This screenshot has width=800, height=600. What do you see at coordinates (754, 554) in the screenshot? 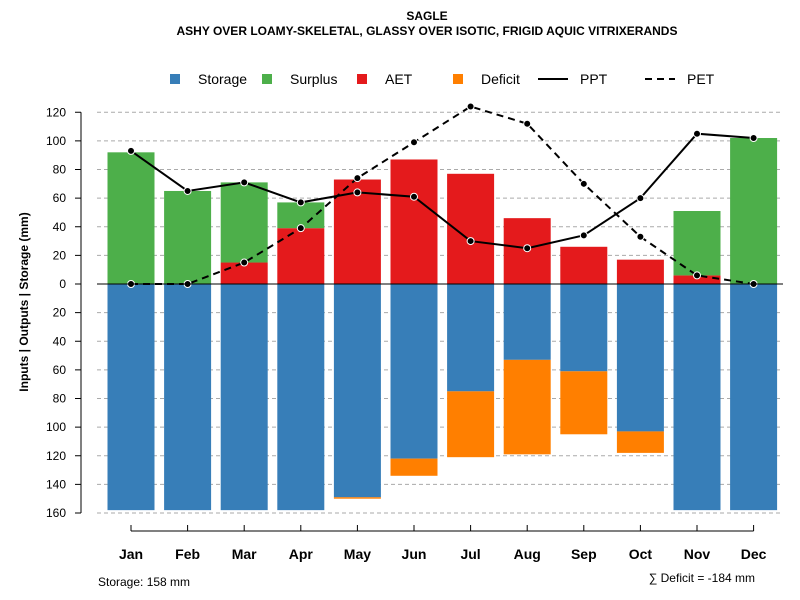
I see `x-tick-label: Dec` at bounding box center [754, 554].